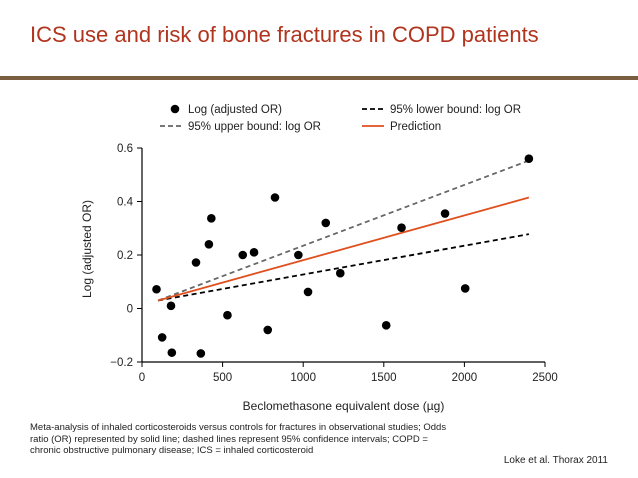 The height and width of the screenshot is (478, 638). Describe the element at coordinates (344, 406) in the screenshot. I see `x-axis-label: Beclomethasone equivalent dose (µg)` at that location.